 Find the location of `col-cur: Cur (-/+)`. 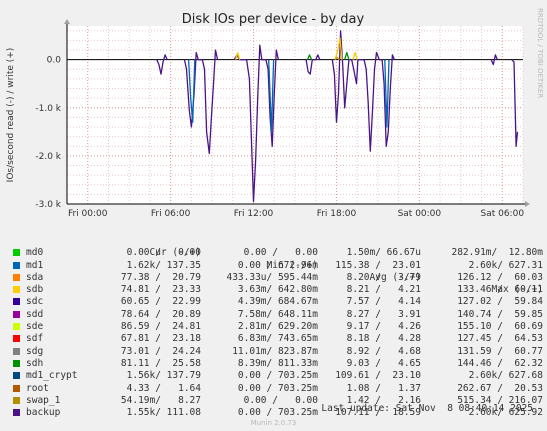

col-cur: Cur (-/+) is located at coordinates (175, 253).